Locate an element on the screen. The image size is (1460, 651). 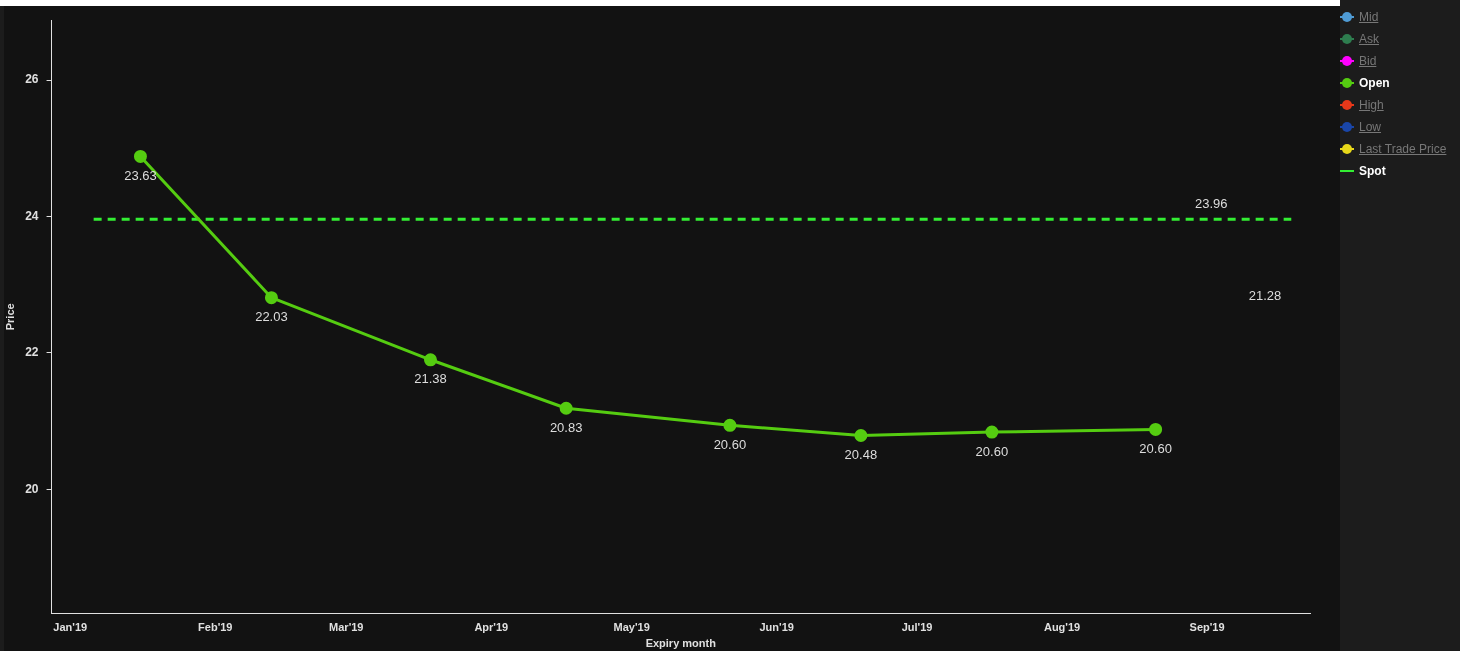
annotation: 23.63 is located at coordinates (140, 176).